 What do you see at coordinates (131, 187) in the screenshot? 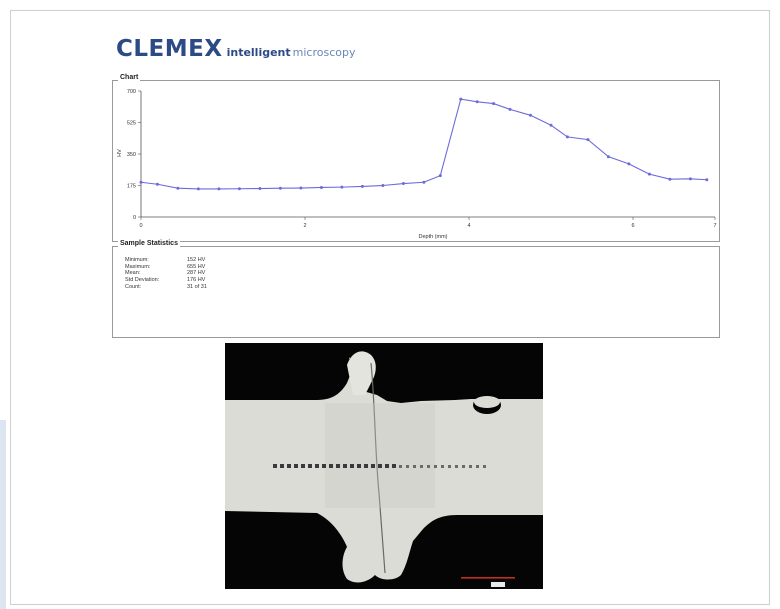
I see `y-tick-label: 175` at bounding box center [131, 187].